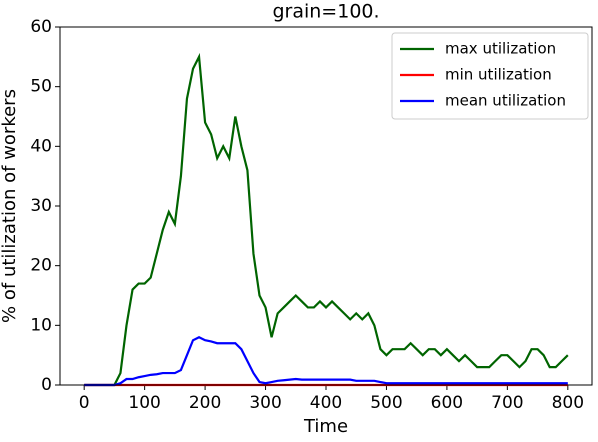 This screenshot has width=598, height=442. Describe the element at coordinates (41, 27) in the screenshot. I see `y-tick-label: 60` at that location.